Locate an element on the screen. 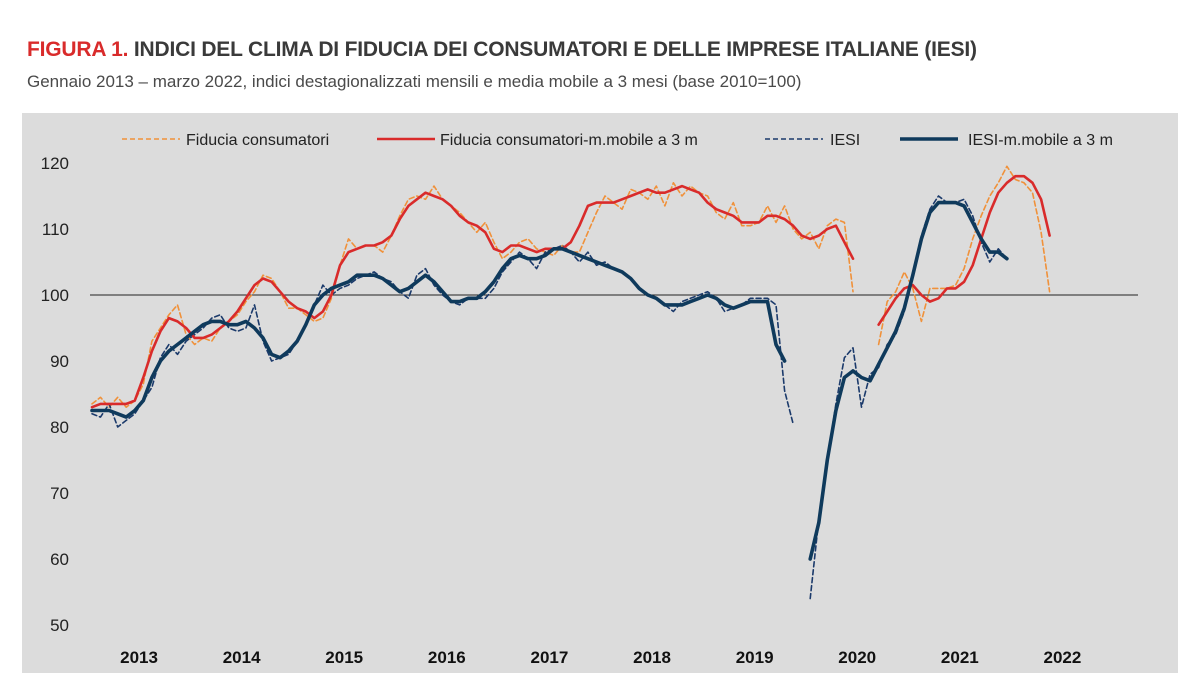 This screenshot has height=675, width=1200. x-tick-label: 2014 is located at coordinates (242, 657).